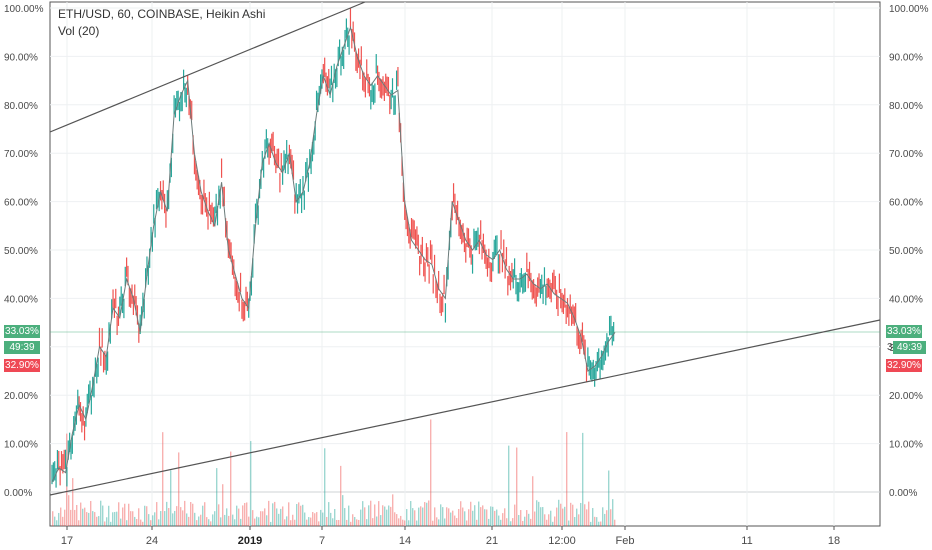 The height and width of the screenshot is (550, 932). Describe the element at coordinates (625, 541) in the screenshot. I see `x-tick-label: Feb` at that location.